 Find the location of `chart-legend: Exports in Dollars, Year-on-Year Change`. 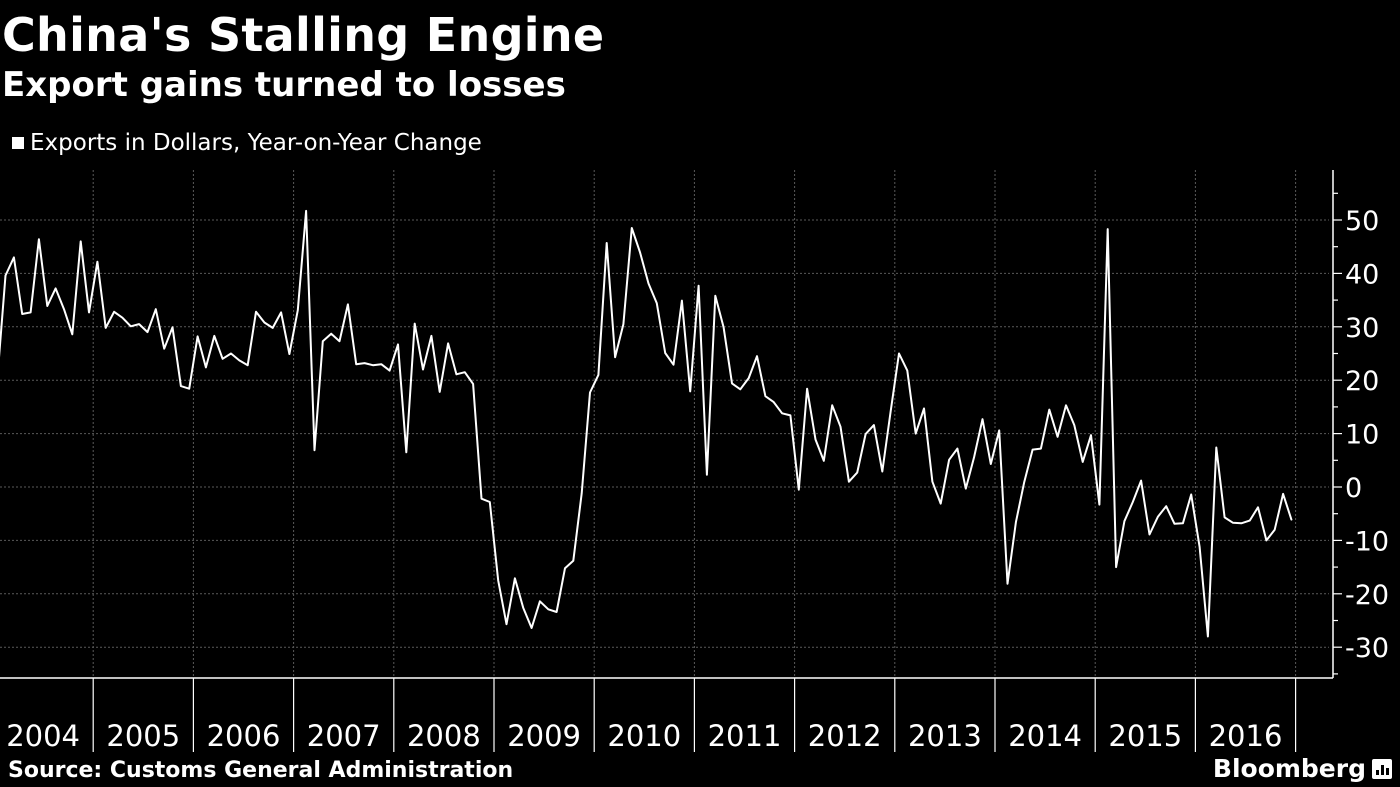

chart-legend: Exports in Dollars, Year-on-Year Change is located at coordinates (247, 143).